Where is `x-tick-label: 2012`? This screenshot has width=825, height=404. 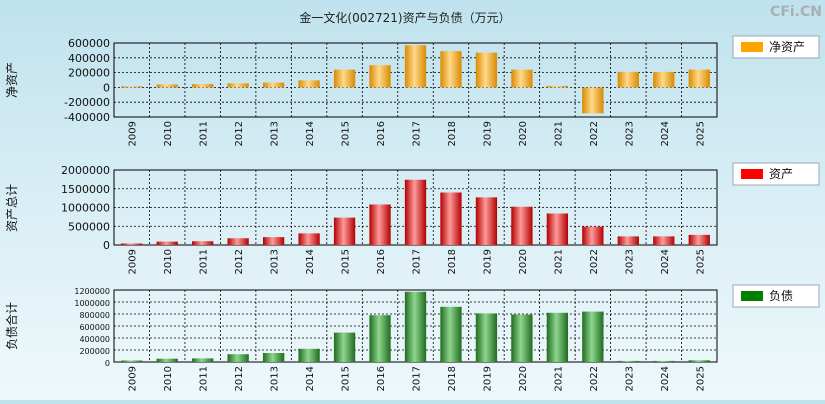
x-tick-label: 2012 is located at coordinates (239, 261).